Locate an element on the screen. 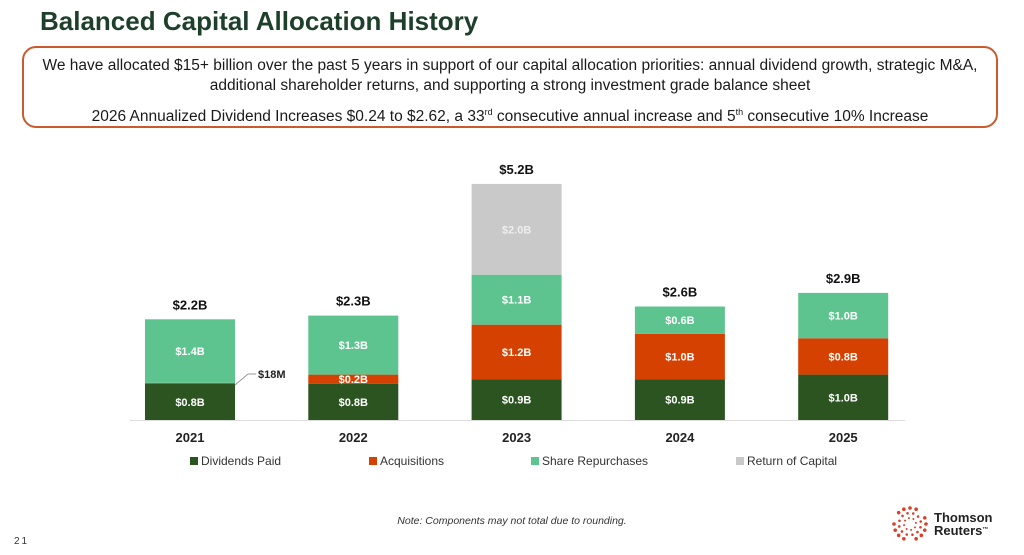  total-label: $2.9B is located at coordinates (843, 278).